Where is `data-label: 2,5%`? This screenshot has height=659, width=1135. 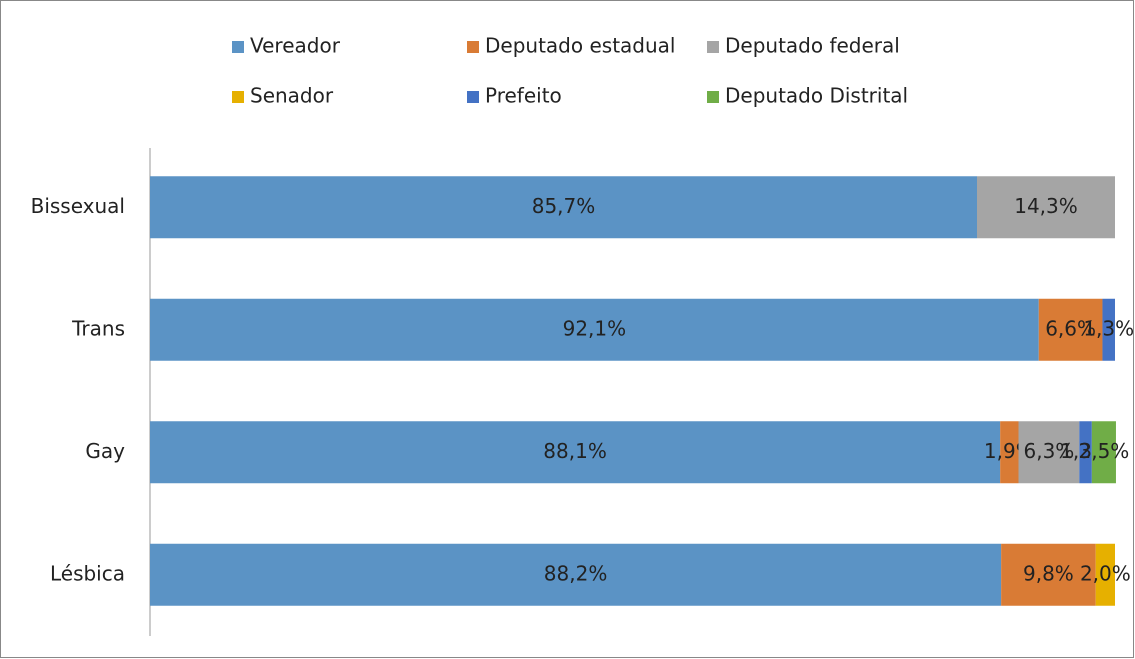
data-label: 2,5% is located at coordinates (1103, 451).